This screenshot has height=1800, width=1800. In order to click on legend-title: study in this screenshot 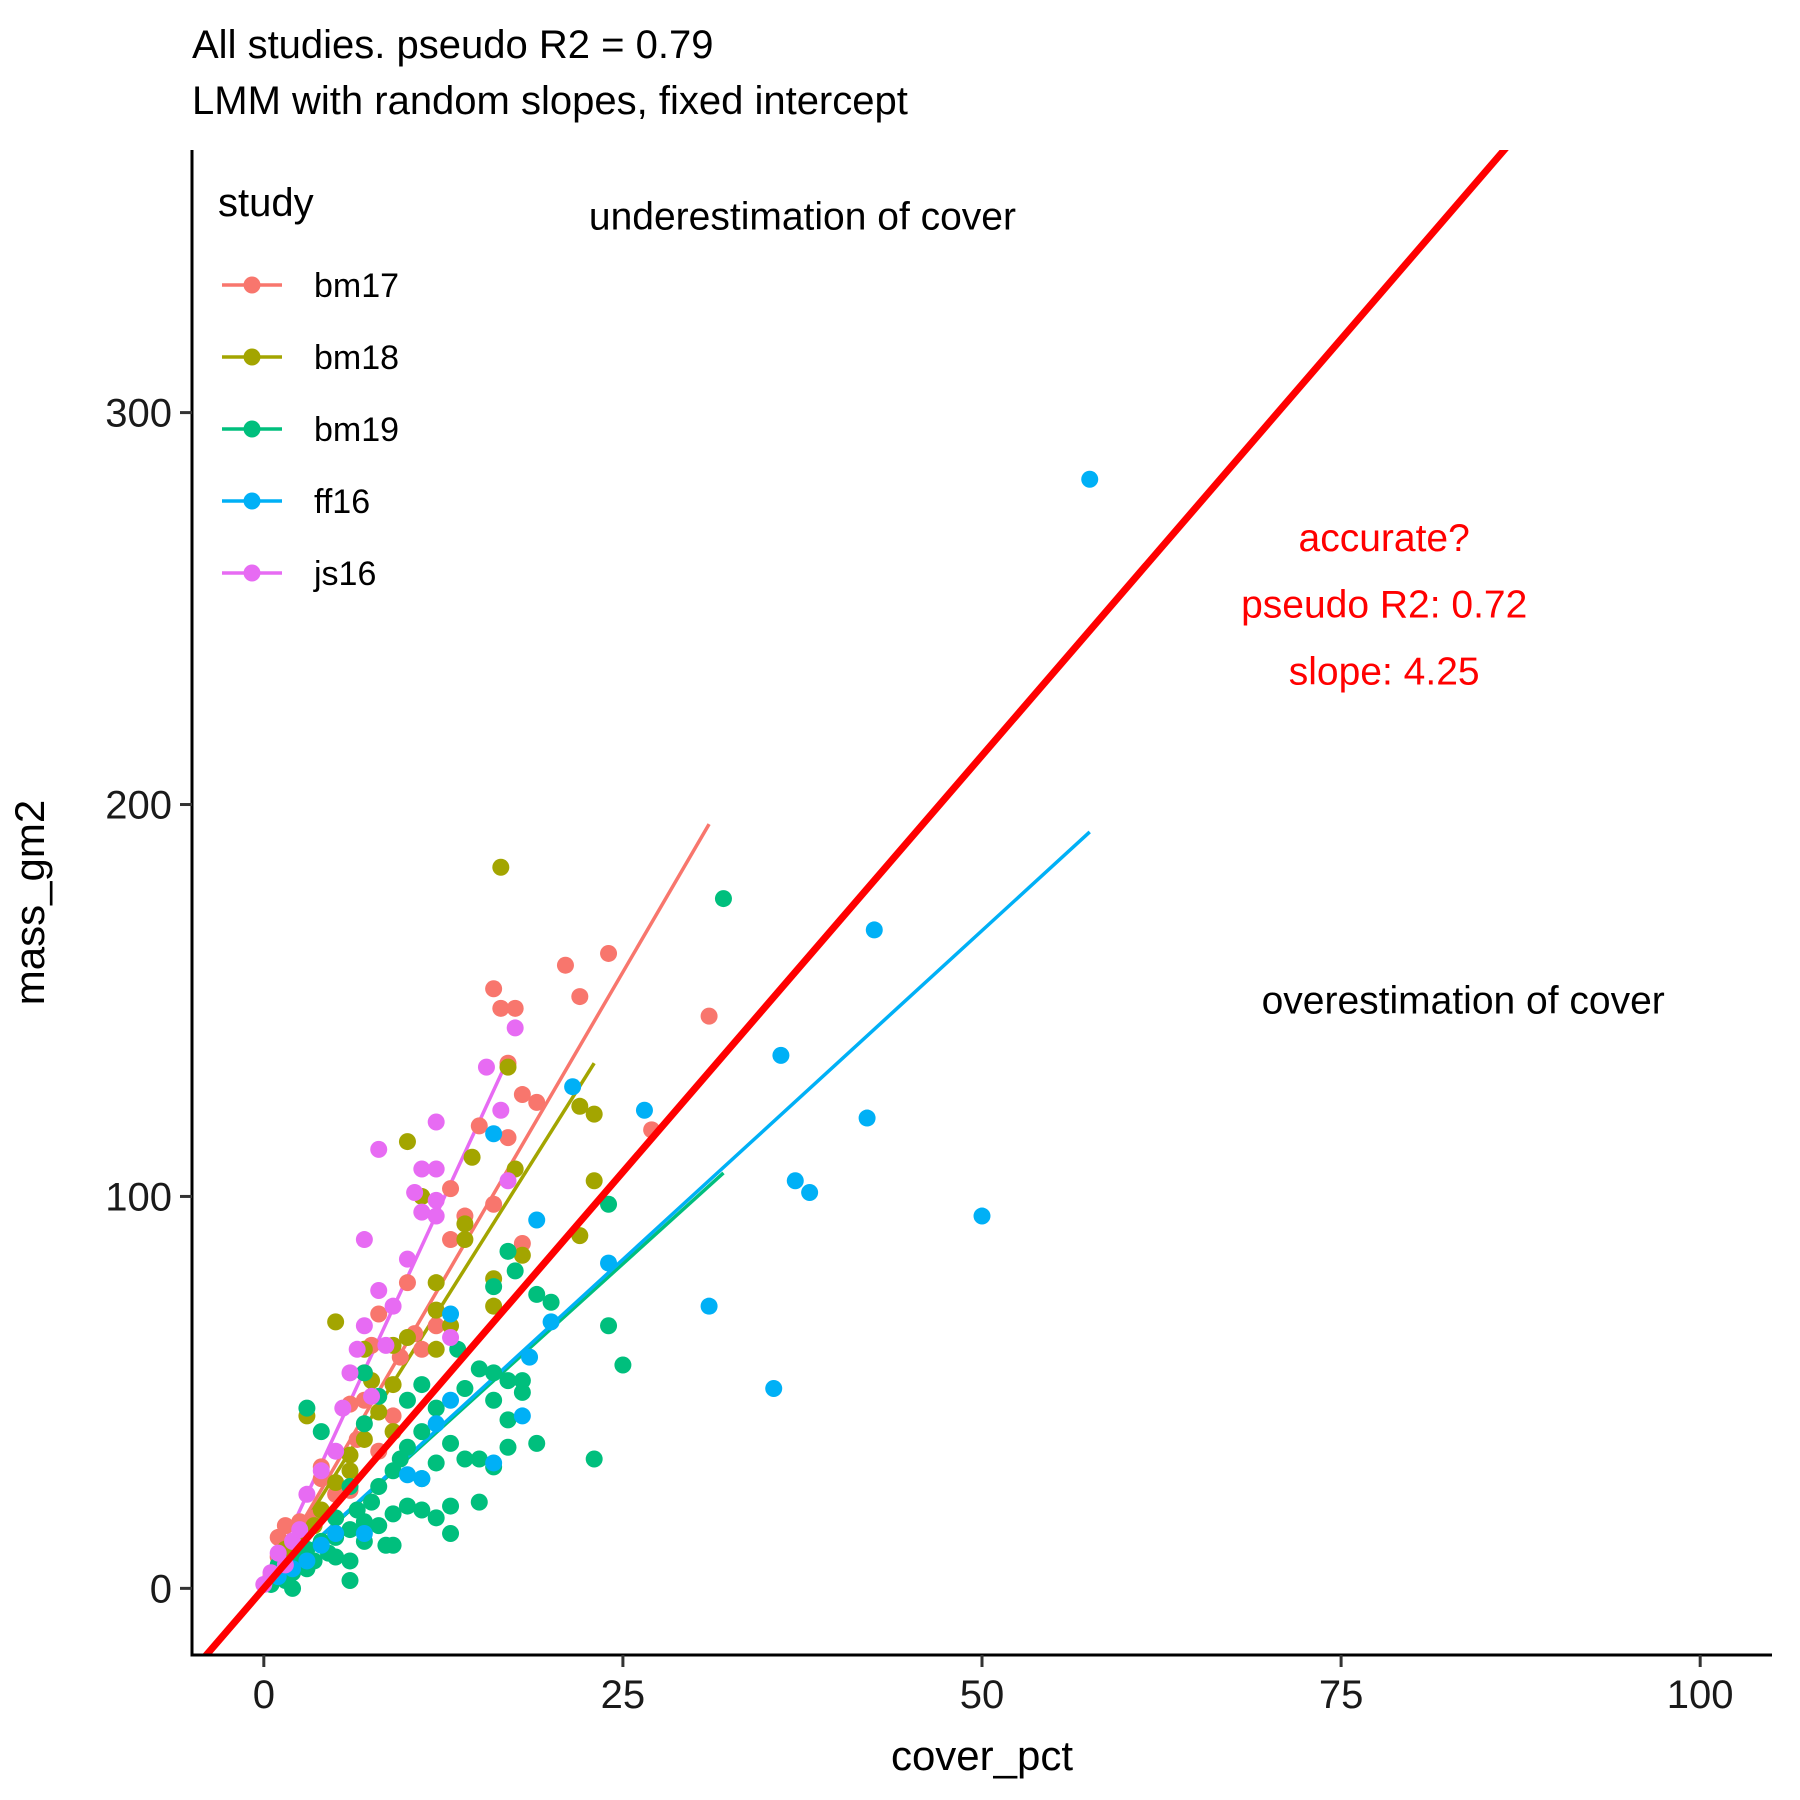, I will do `click(266, 203)`.